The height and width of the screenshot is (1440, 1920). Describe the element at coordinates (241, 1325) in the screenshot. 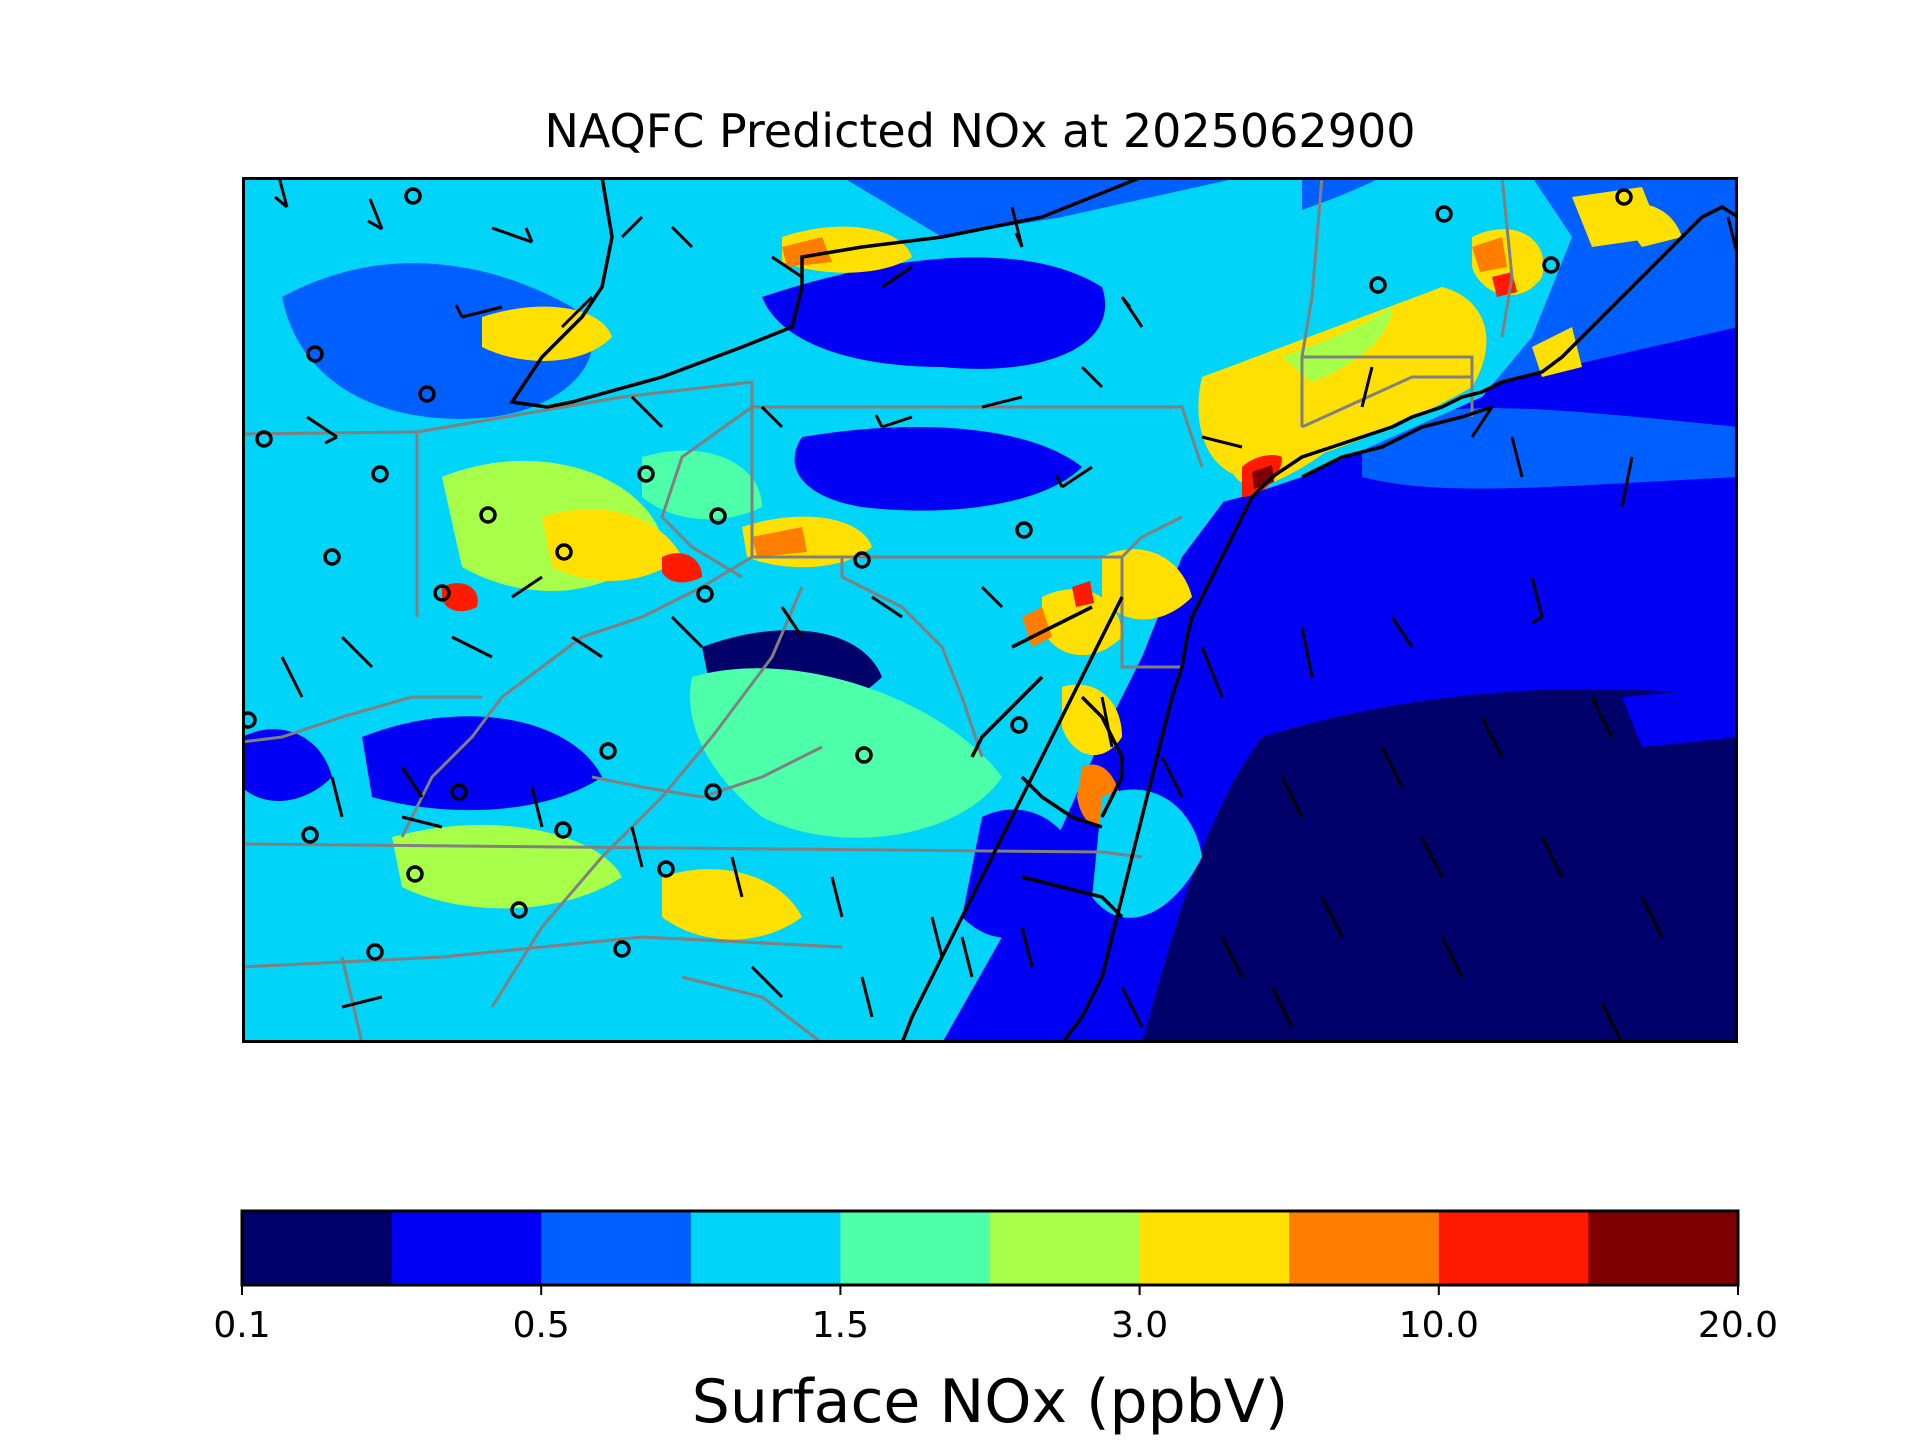

I see `colorbar-tick-label: 0.1` at that location.